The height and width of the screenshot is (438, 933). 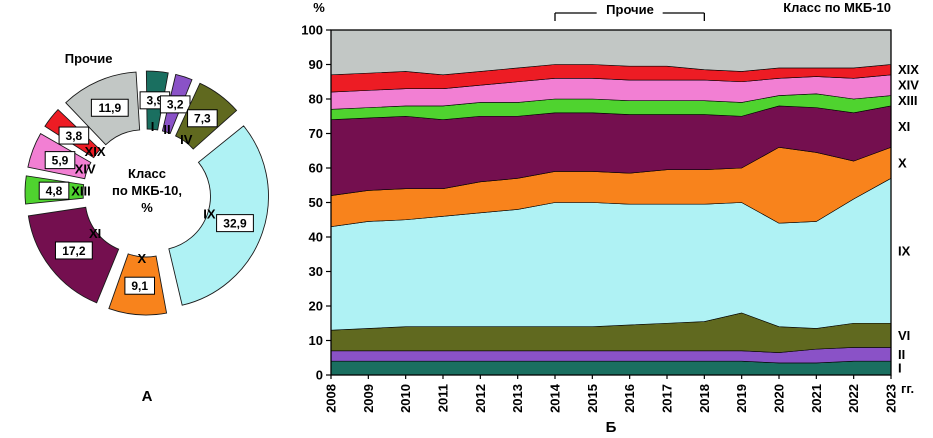 What do you see at coordinates (175, 105) in the screenshot?
I see `pie-value-label: 3,2` at bounding box center [175, 105].